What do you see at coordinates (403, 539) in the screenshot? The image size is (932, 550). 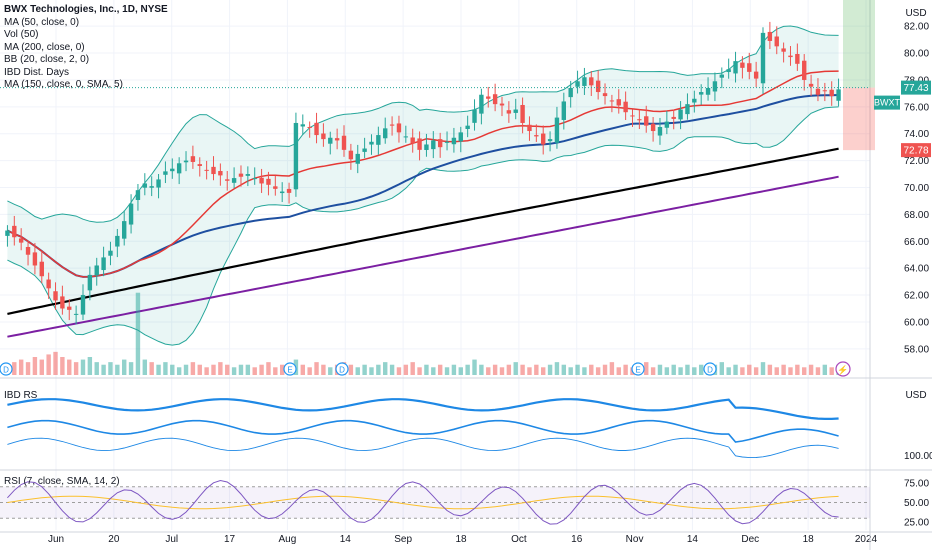 I see `time-tick-label: Sep` at bounding box center [403, 539].